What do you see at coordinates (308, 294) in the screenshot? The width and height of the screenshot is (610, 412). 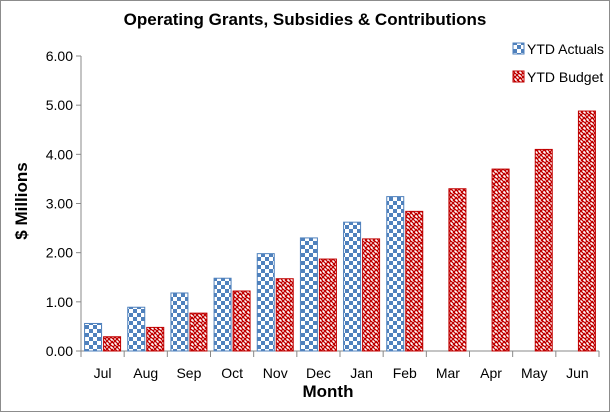 I see `bar-ytd-actuals-dec` at bounding box center [308, 294].